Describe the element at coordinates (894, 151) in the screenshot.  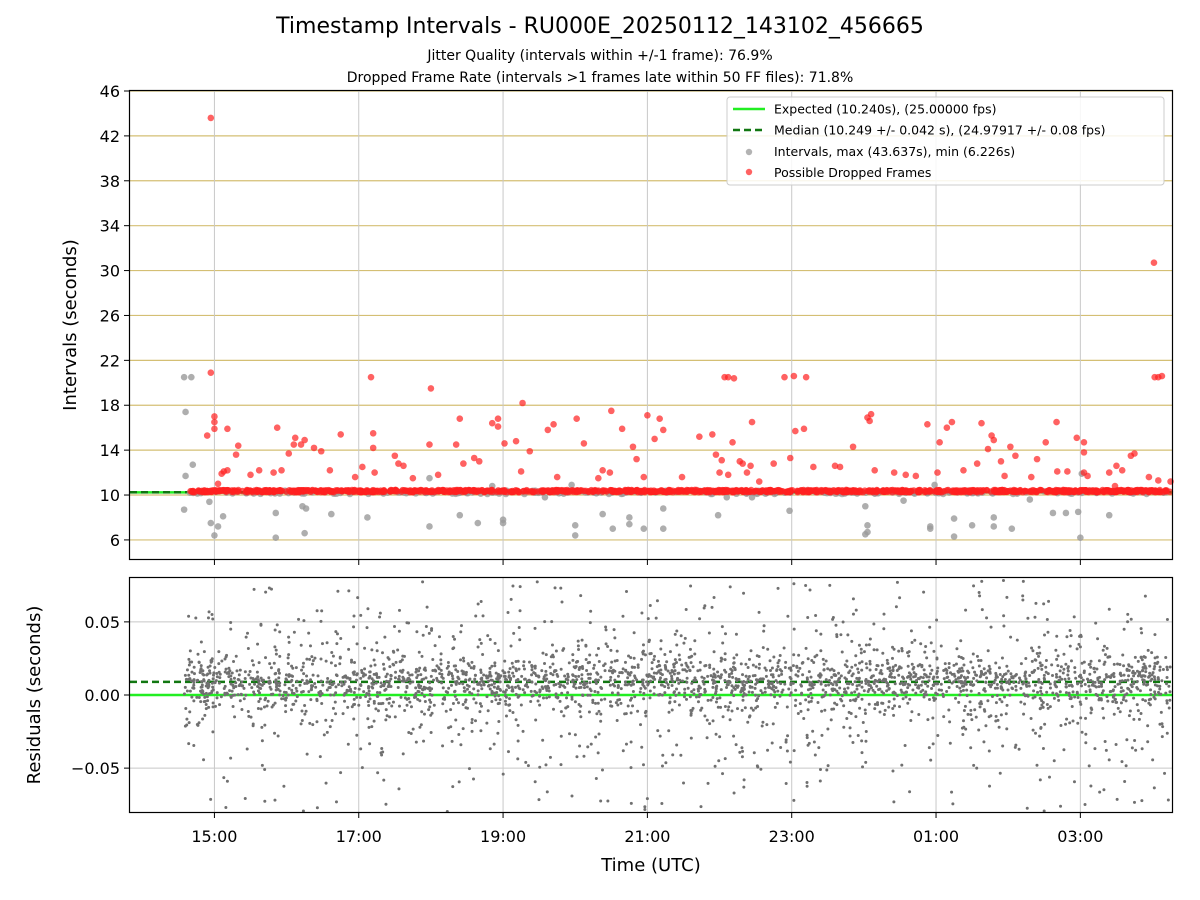
I see `legend-intervals-label: Intervals, max (43.637s), min (6.226s)` at that location.